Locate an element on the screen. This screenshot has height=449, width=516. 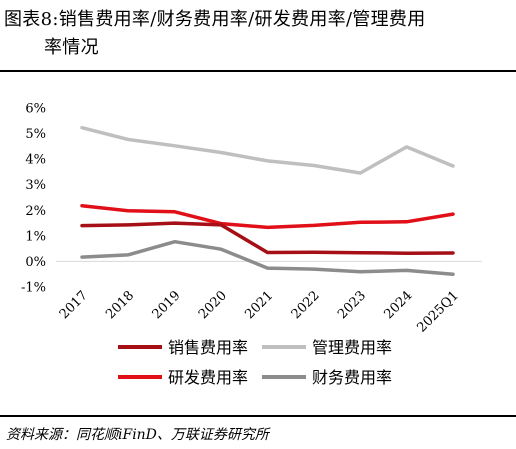
title-divider is located at coordinates (258, 71).